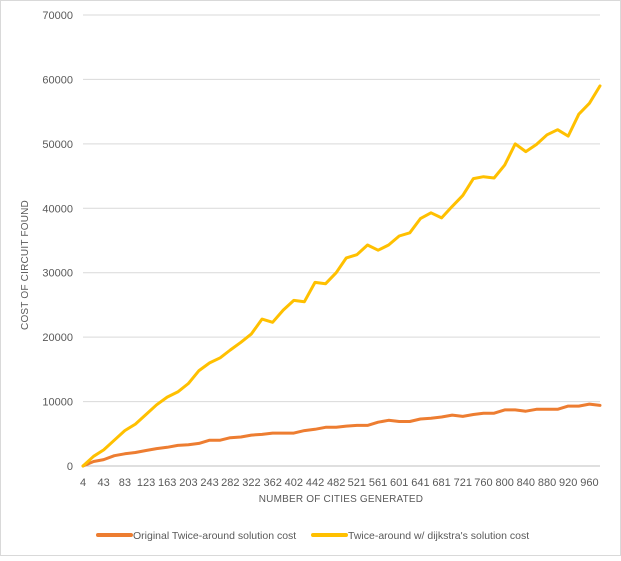  I want to click on legend-label-dijkstra: Twice-around w/ dijkstra's solution cost, so click(438, 536).